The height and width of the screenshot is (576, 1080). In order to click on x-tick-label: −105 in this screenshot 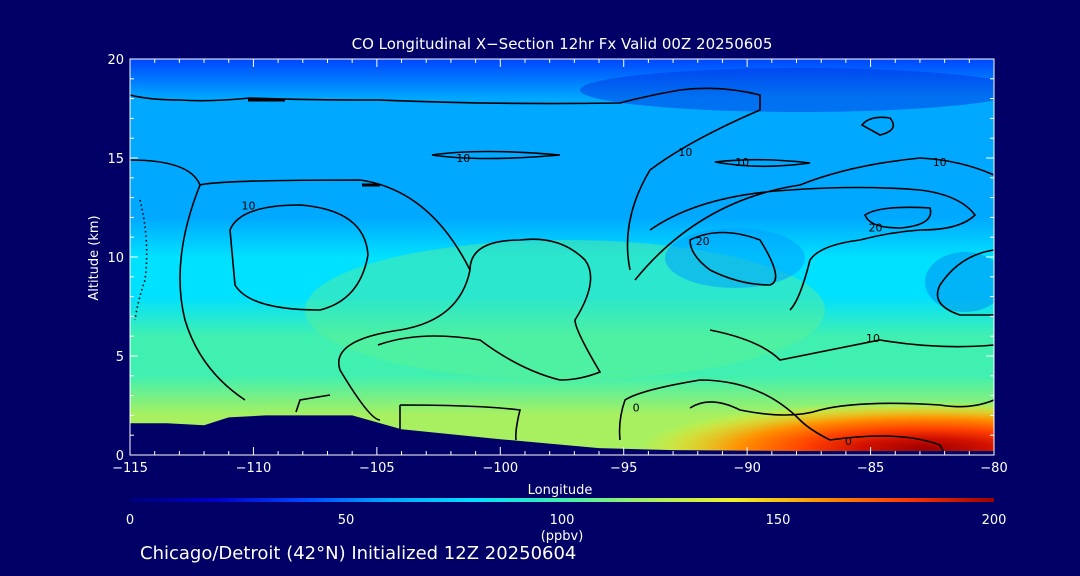, I will do `click(377, 468)`.